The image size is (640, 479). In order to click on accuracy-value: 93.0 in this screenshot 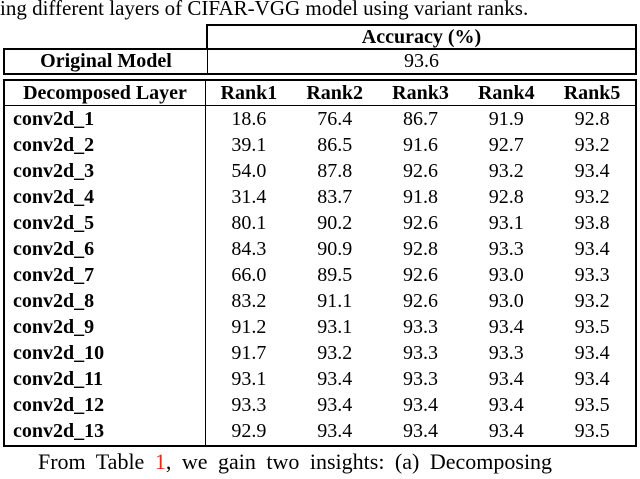, I will do `click(506, 275)`.